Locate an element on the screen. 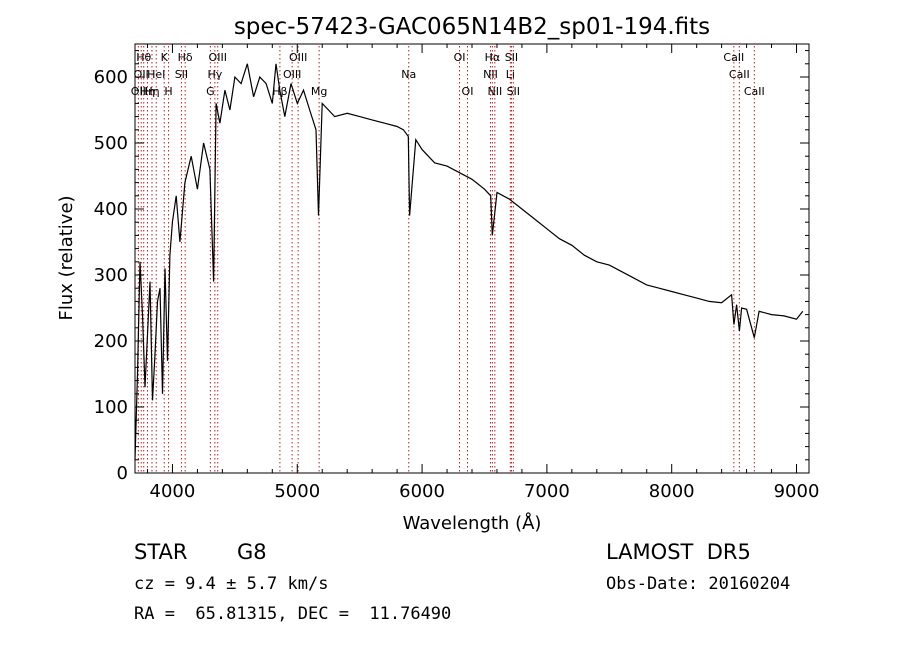 Image resolution: width=900 pixels, height=649 pixels. object-class: STAR is located at coordinates (161, 552).